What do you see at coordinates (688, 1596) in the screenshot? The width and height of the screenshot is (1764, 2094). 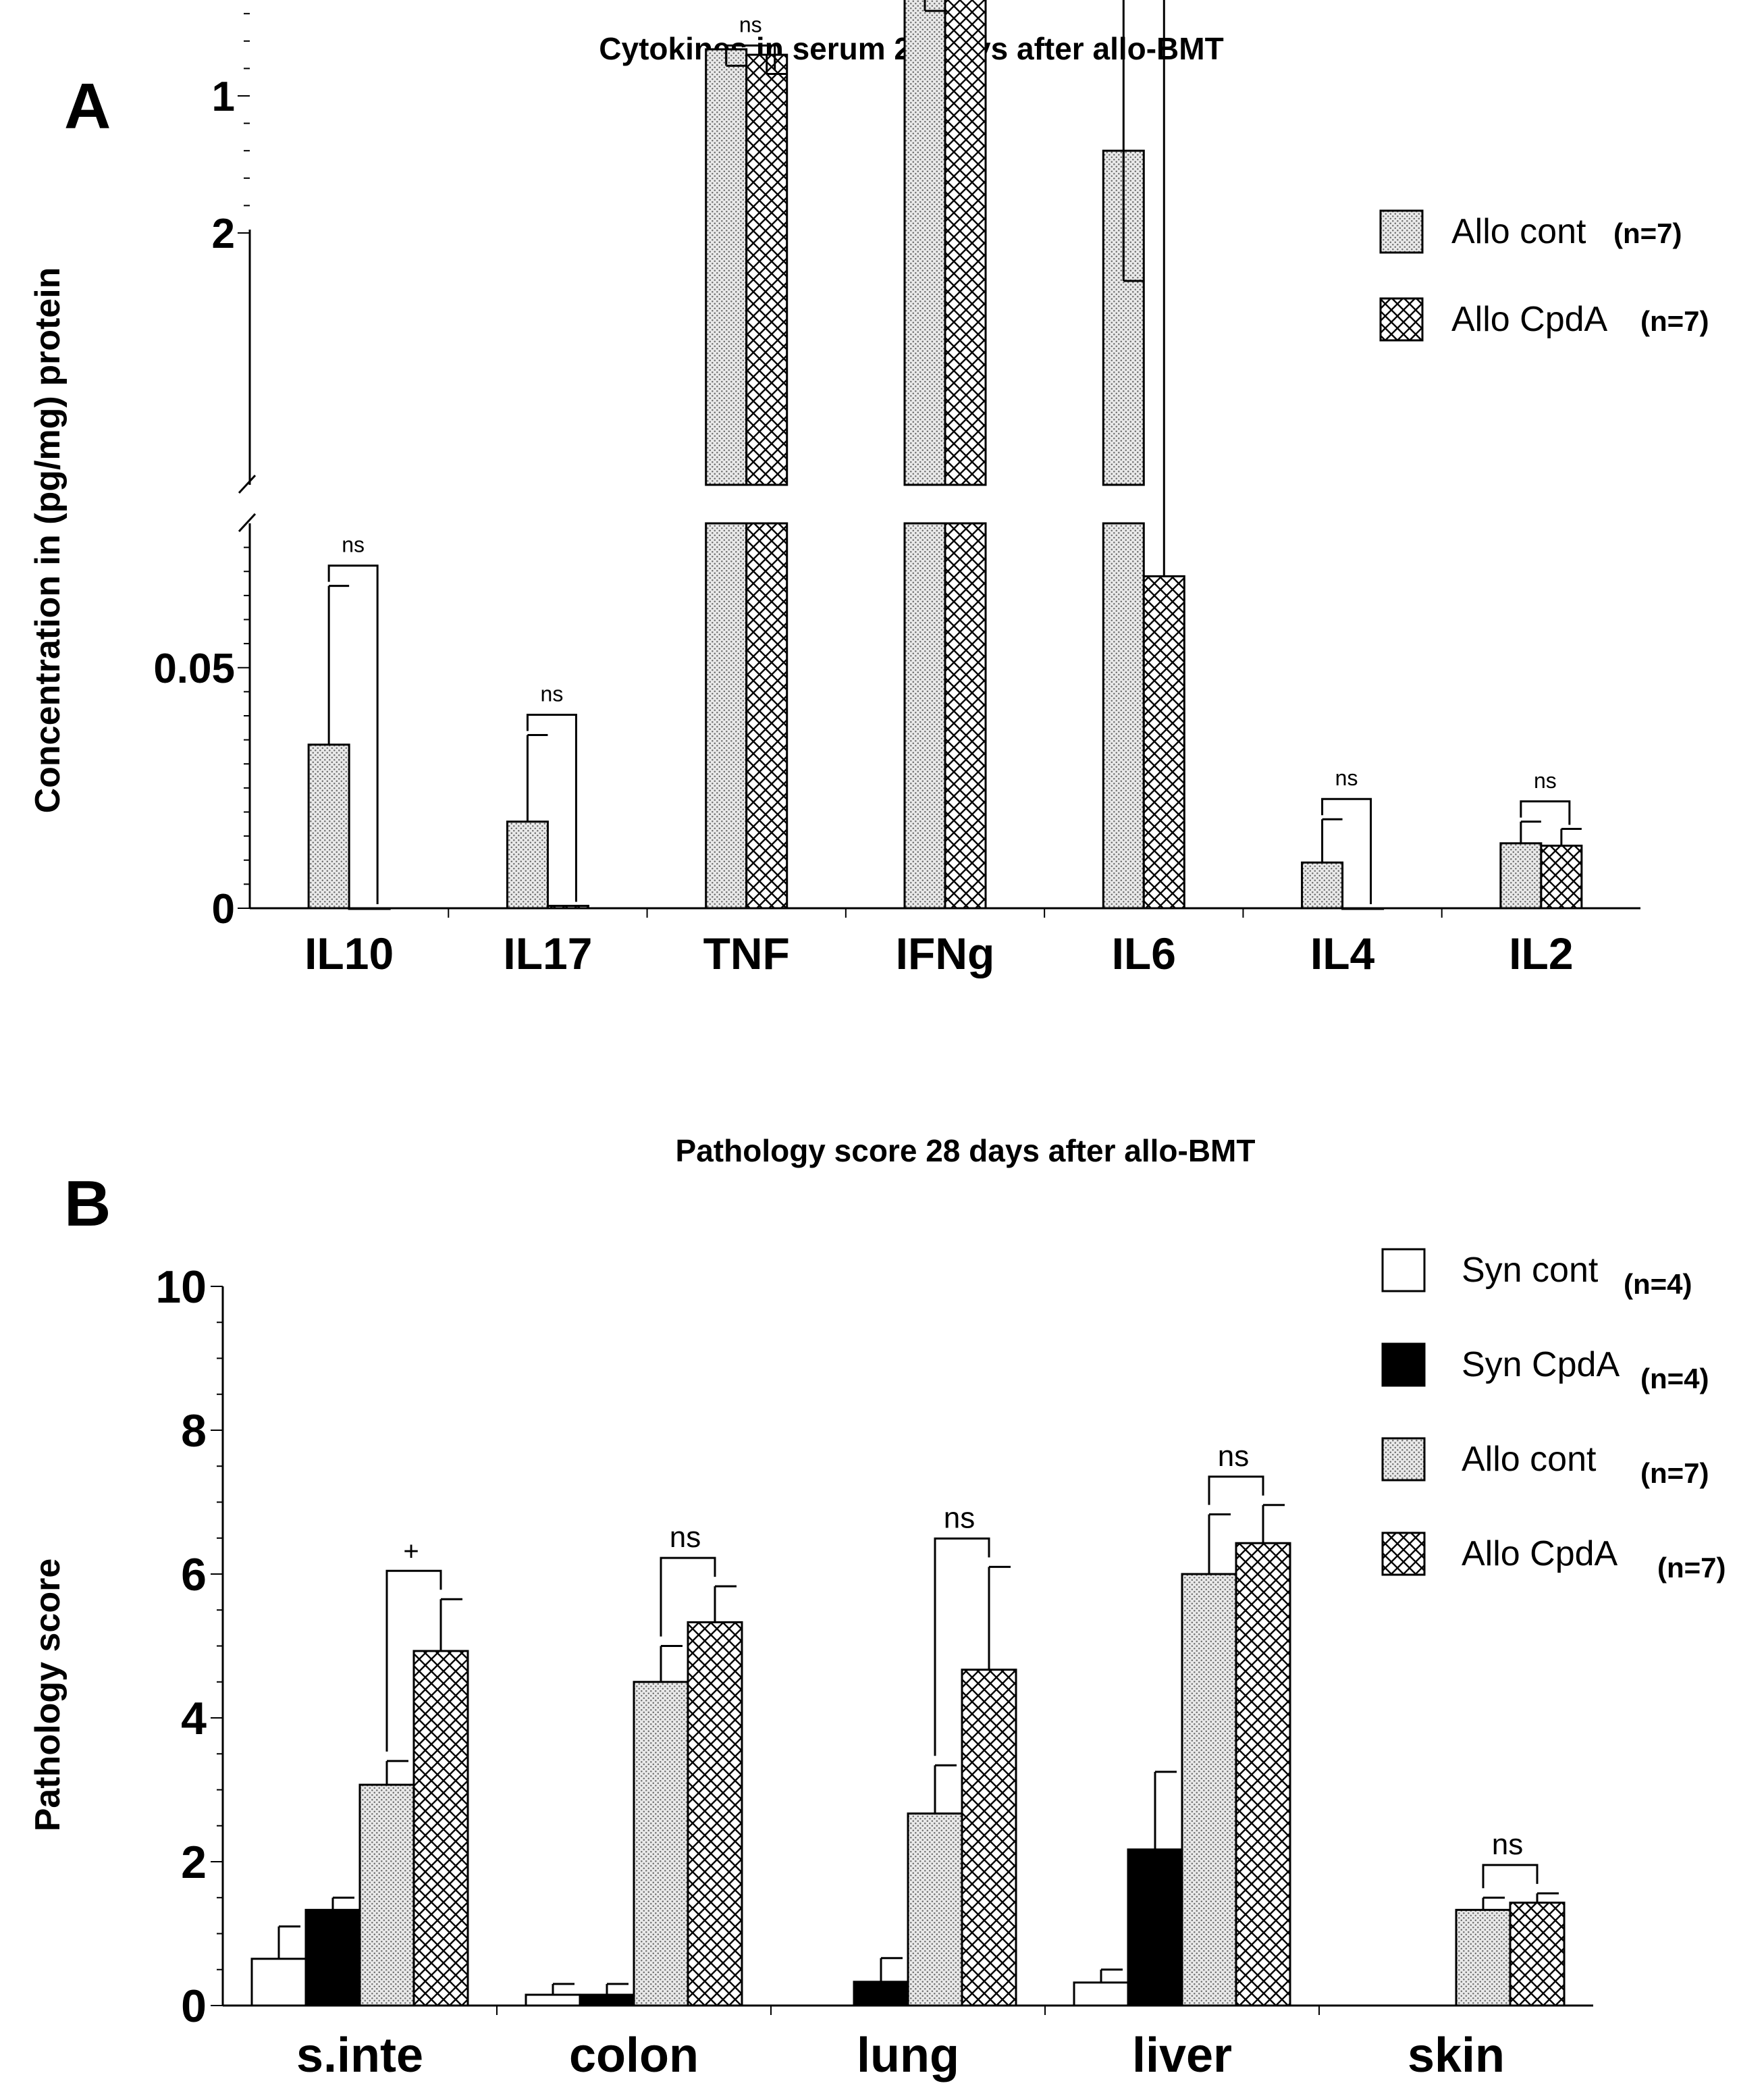 I see `significance-bracket-colon` at bounding box center [688, 1596].